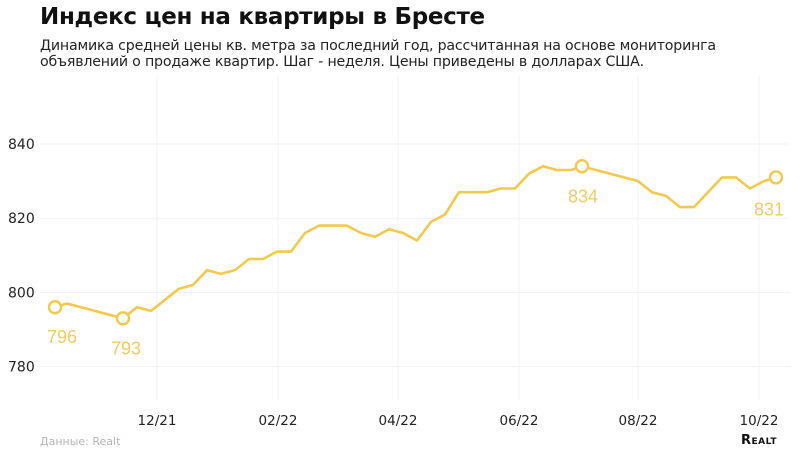  I want to click on x-tick-label: 06/22, so click(519, 421).